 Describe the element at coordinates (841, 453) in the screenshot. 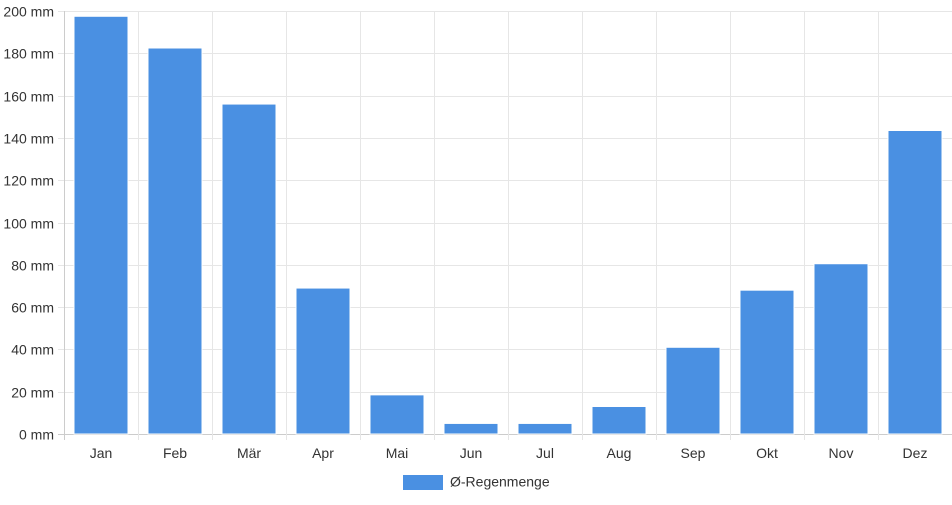

I see `x-tick-label: Nov` at that location.